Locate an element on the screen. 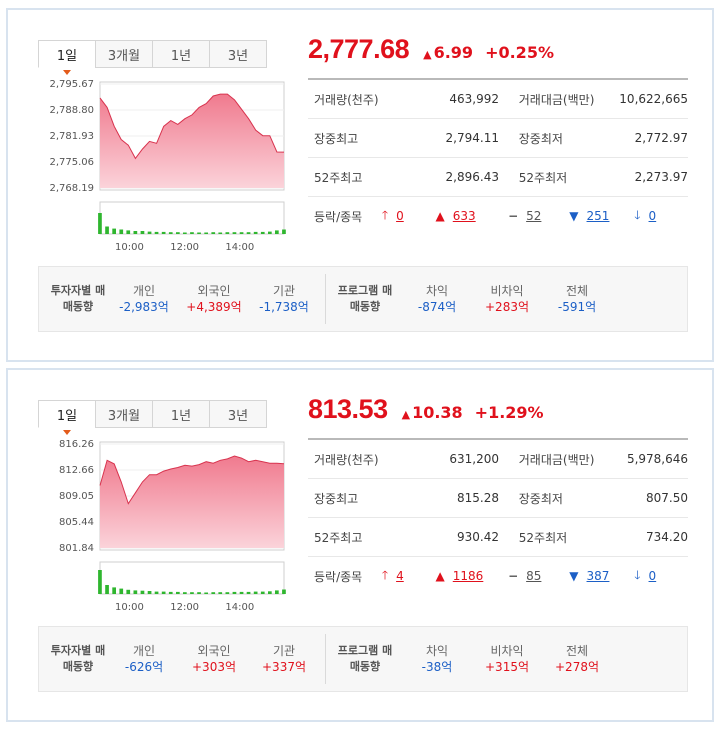  investor-divider is located at coordinates (325, 659).